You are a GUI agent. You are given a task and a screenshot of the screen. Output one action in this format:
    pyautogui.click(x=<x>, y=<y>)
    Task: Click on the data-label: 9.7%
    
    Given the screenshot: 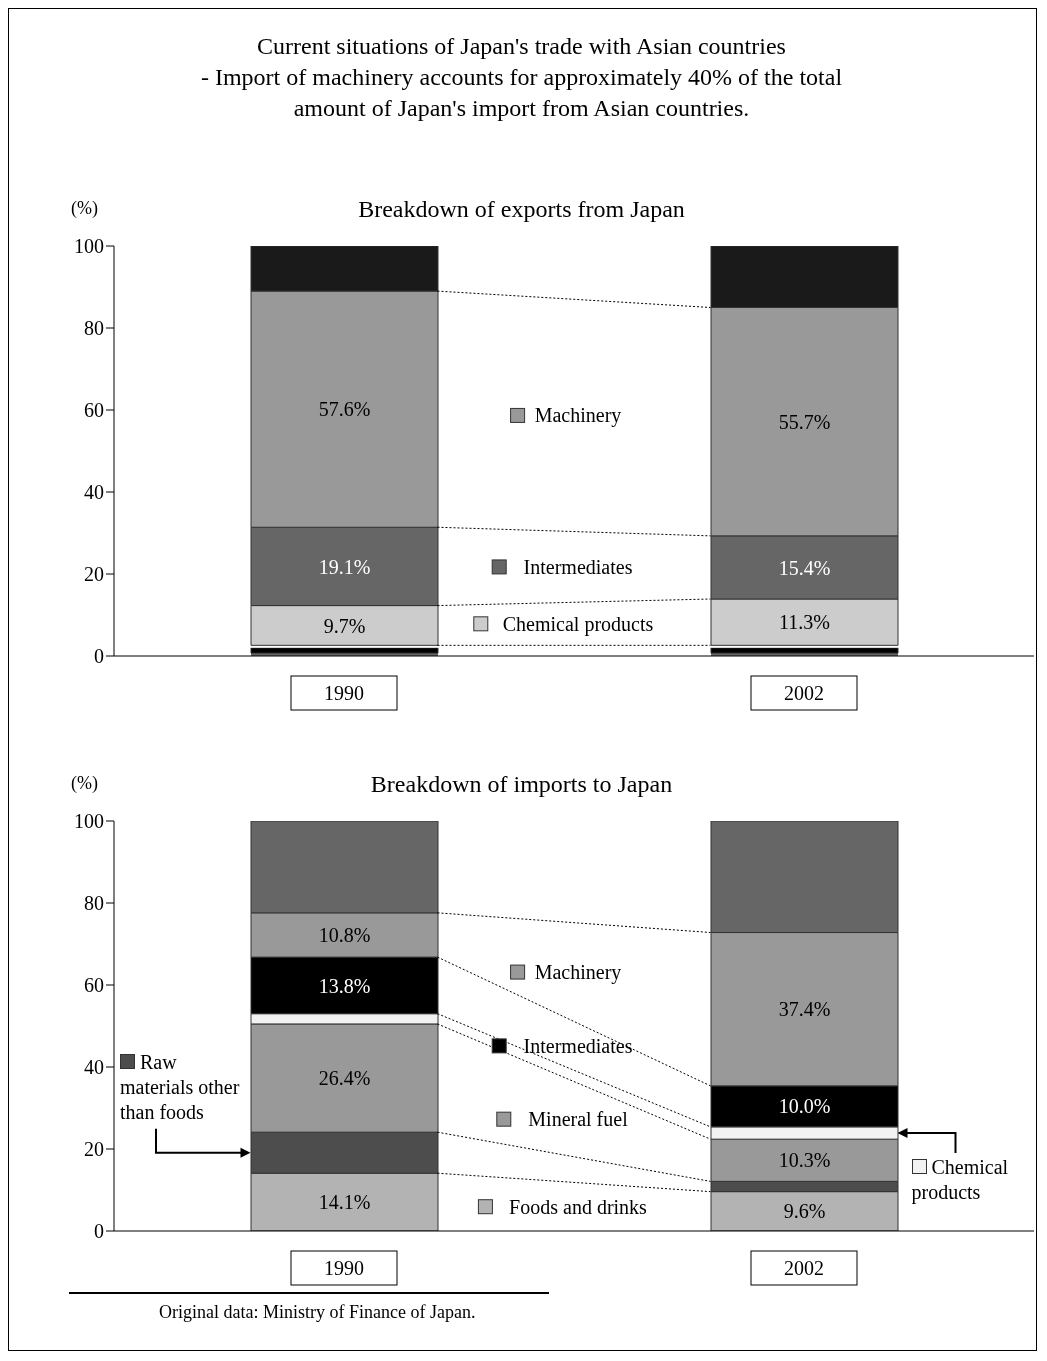 What is the action you would take?
    pyautogui.click(x=344, y=625)
    